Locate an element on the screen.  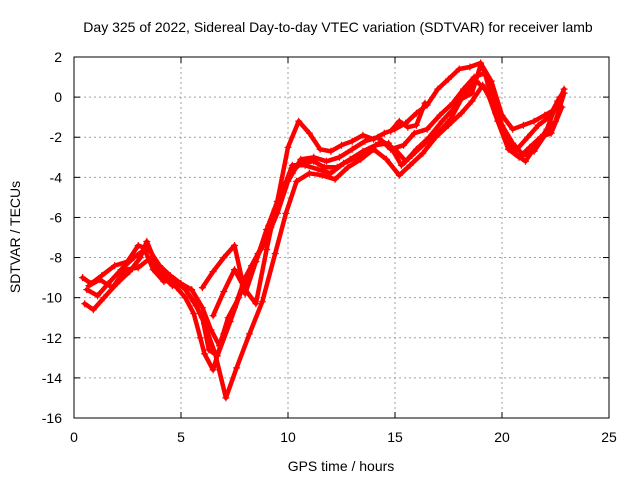
x-axis-label: GPS time / hours is located at coordinates (341, 466).